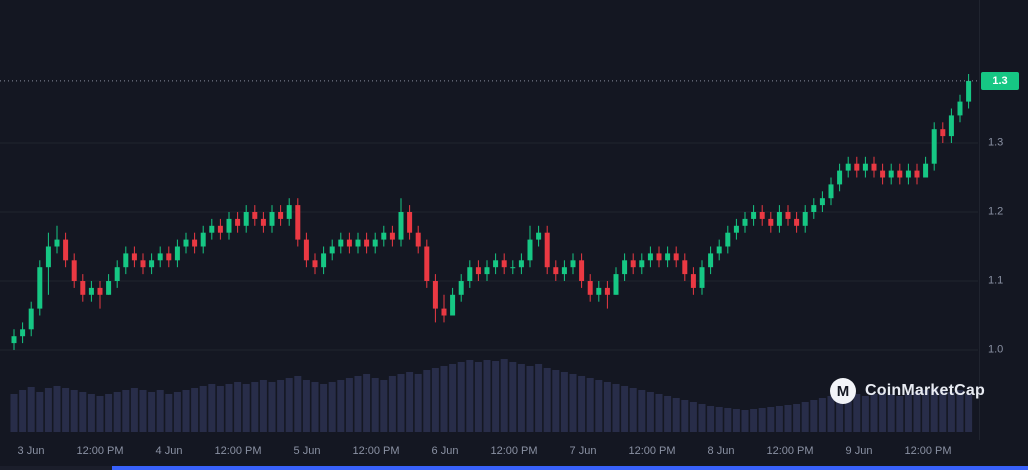 The height and width of the screenshot is (470, 1028). I want to click on time-axis-label: 5 Jun, so click(307, 451).